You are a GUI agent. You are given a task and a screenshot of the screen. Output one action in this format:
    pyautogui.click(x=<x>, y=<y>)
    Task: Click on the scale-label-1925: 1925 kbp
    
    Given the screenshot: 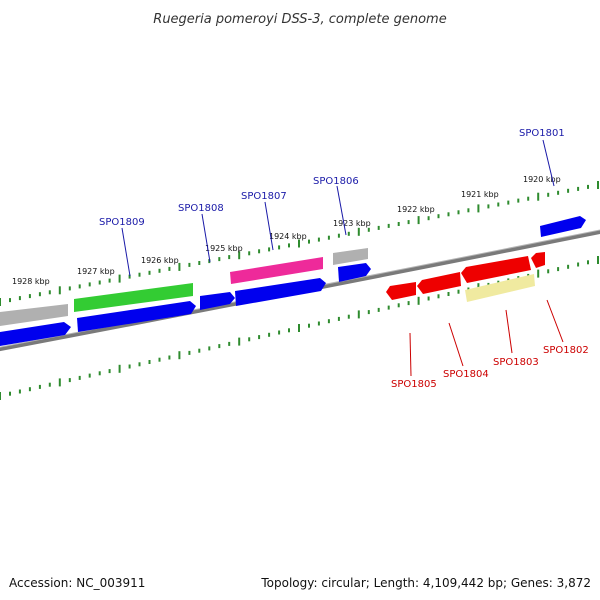 What is the action you would take?
    pyautogui.click(x=224, y=248)
    